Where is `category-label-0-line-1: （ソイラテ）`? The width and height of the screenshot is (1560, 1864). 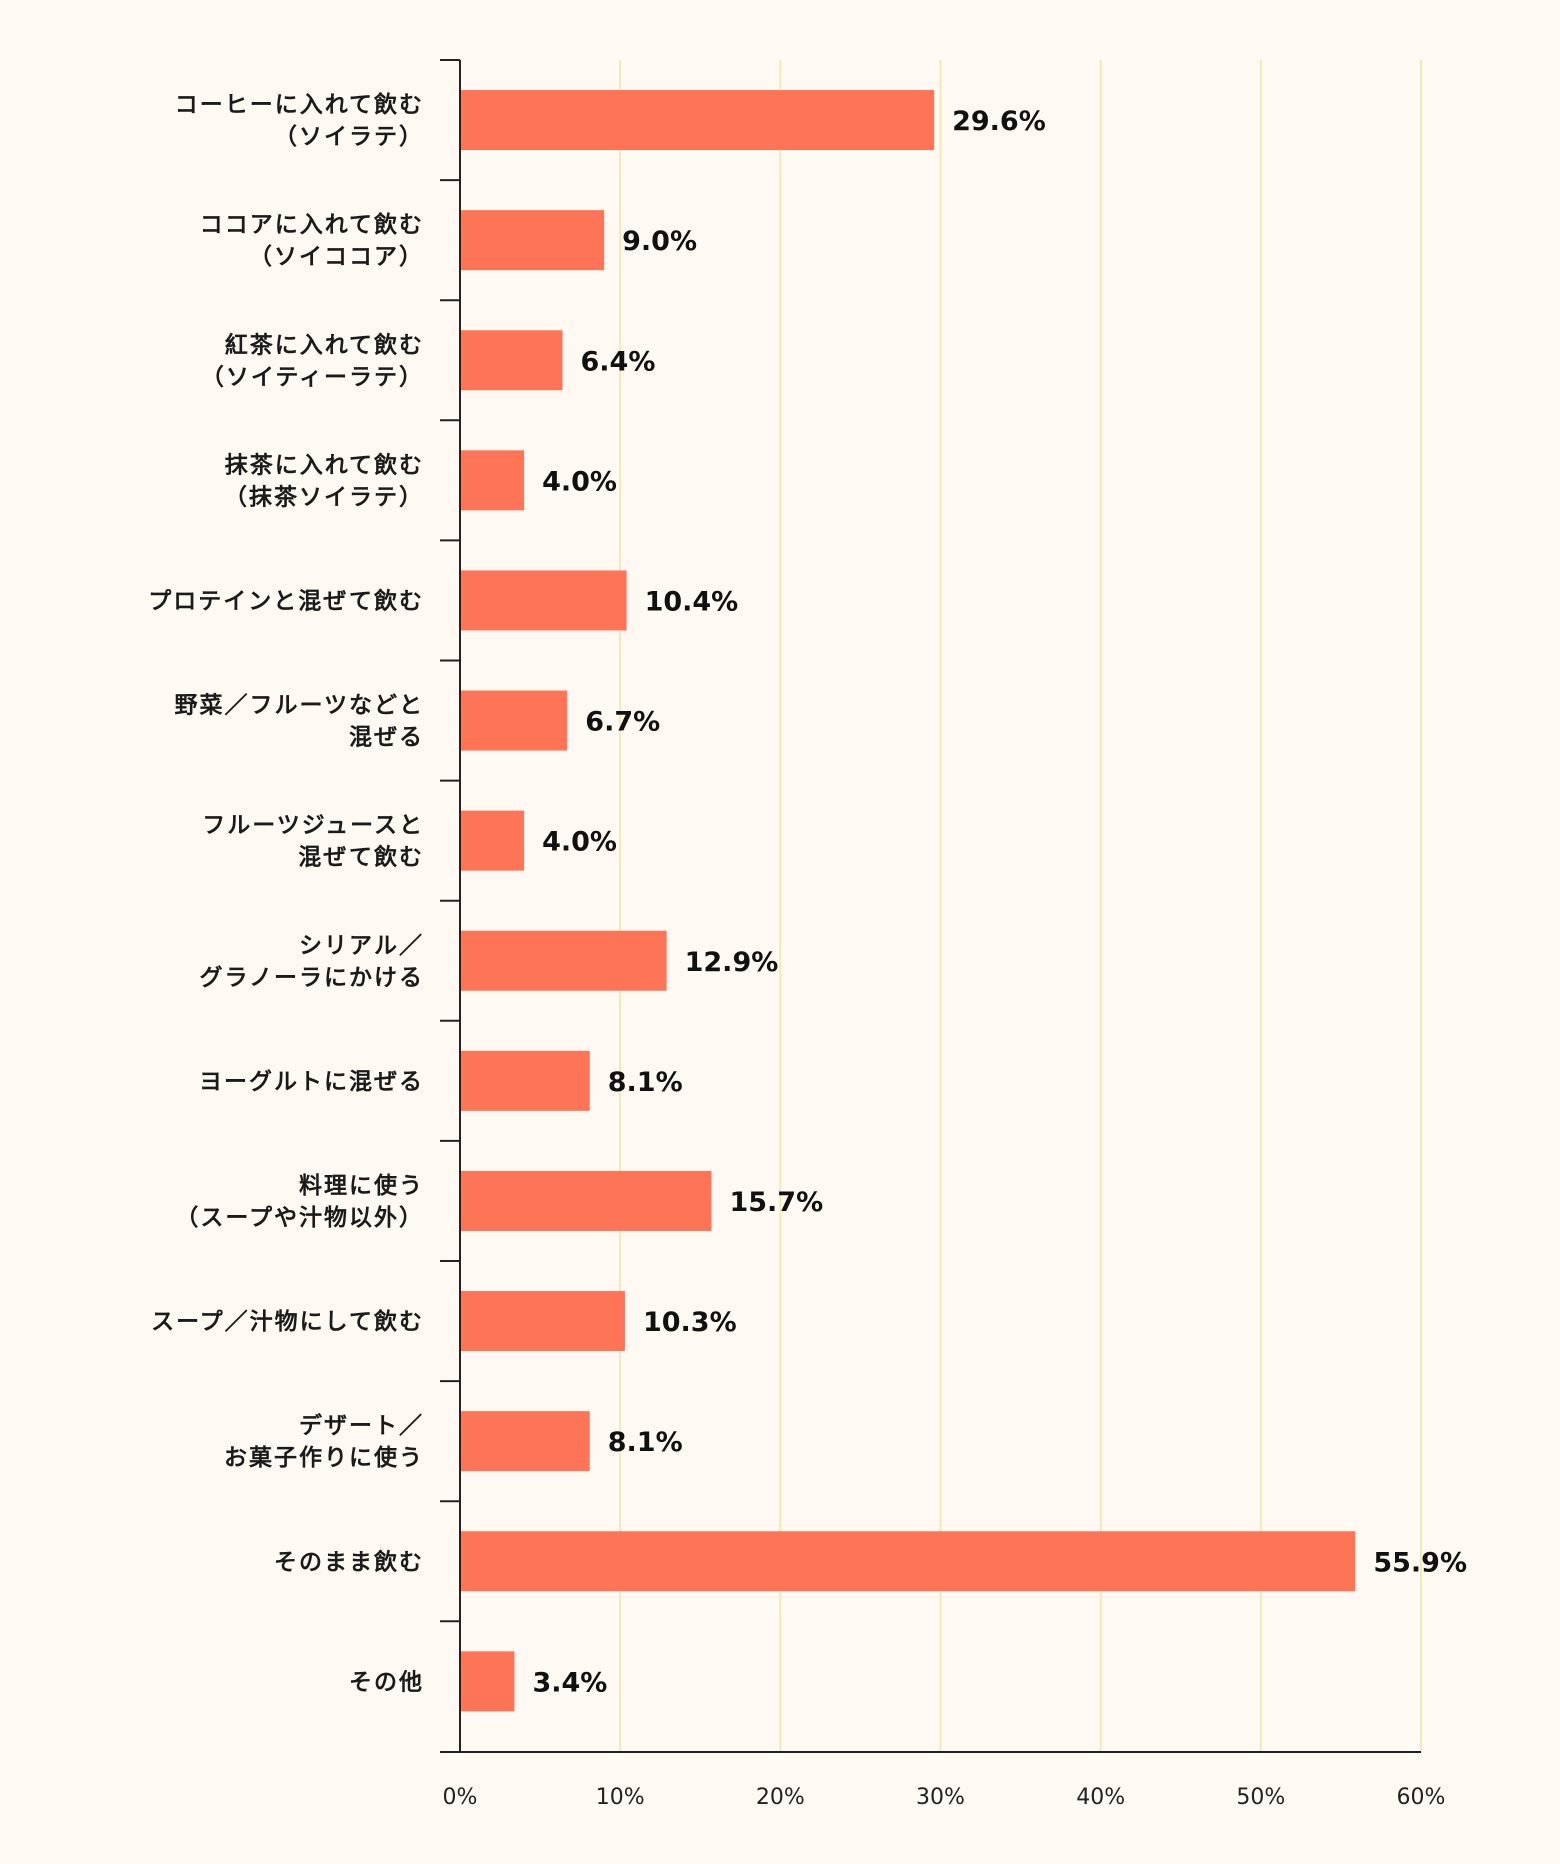
category-label-0-line-1: （ソイラテ） is located at coordinates (349, 136).